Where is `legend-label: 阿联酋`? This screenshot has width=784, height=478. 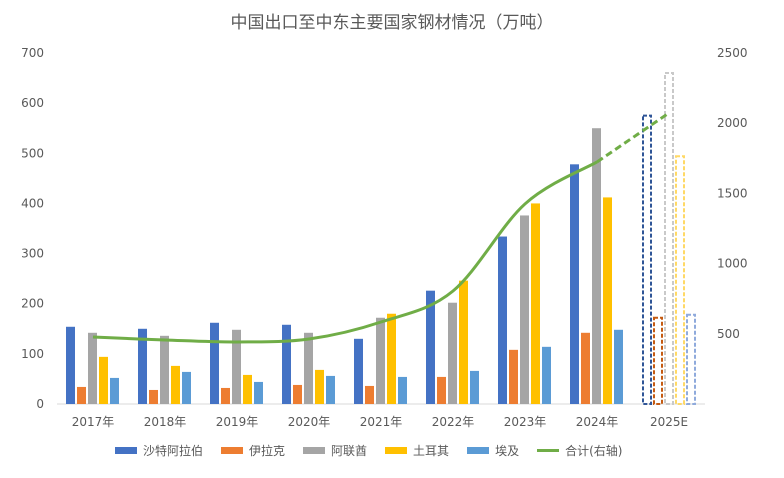 legend-label: 阿联酋 is located at coordinates (349, 451).